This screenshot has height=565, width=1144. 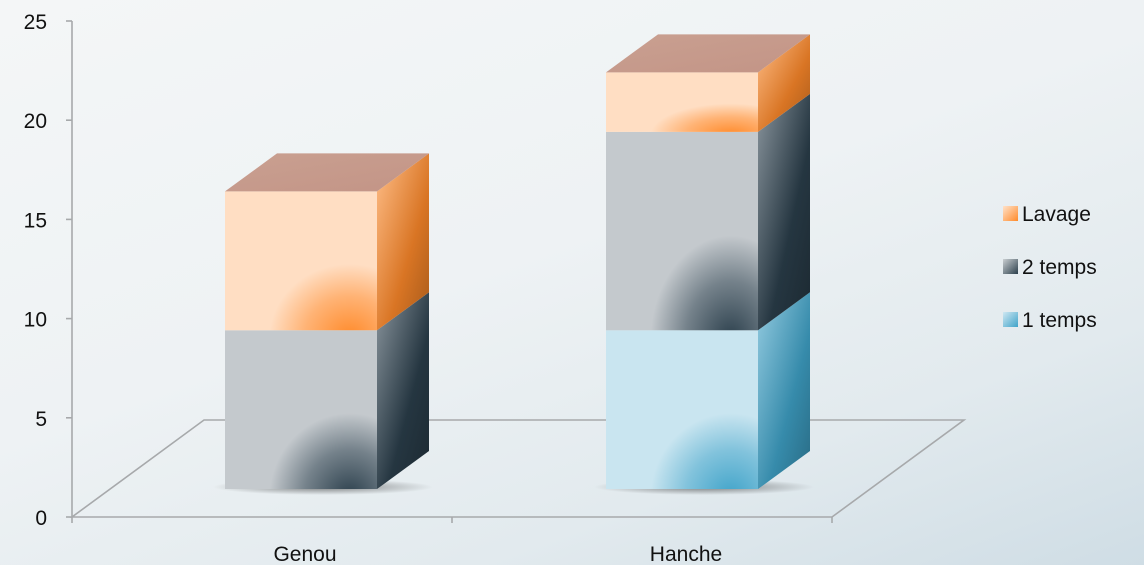 What do you see at coordinates (41, 419) in the screenshot?
I see `y-tick-label: 5` at bounding box center [41, 419].